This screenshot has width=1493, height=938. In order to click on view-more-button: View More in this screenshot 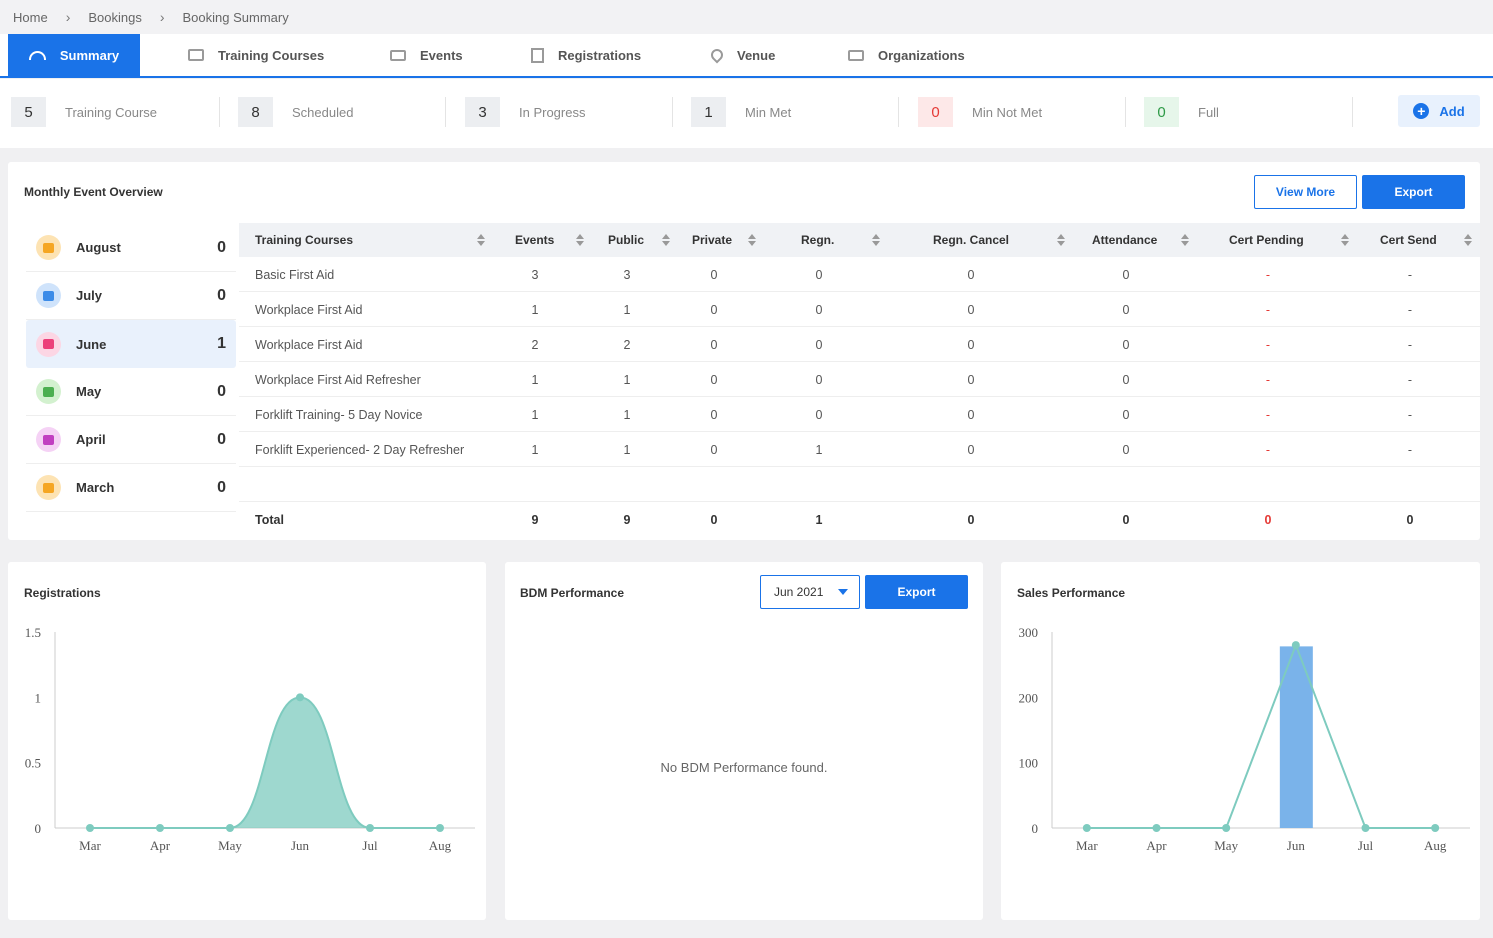, I will do `click(1305, 192)`.